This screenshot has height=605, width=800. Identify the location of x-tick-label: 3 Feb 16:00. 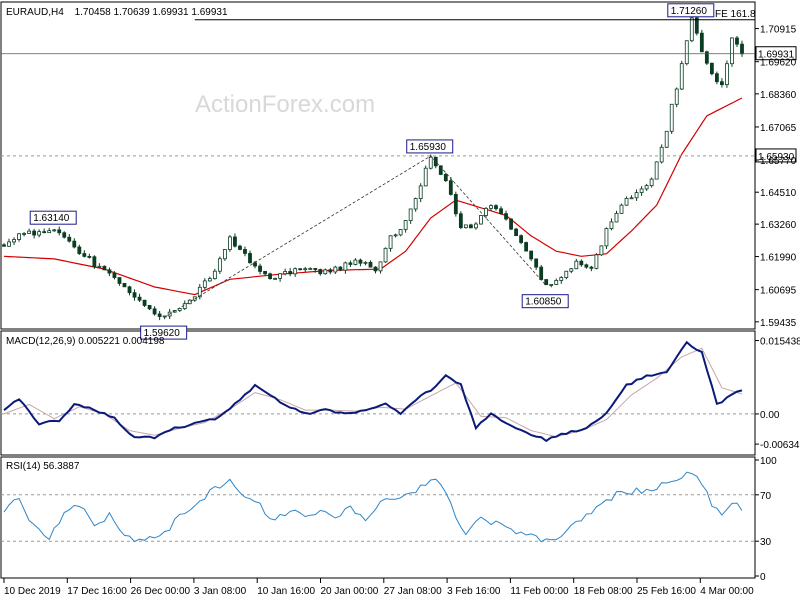
(474, 591).